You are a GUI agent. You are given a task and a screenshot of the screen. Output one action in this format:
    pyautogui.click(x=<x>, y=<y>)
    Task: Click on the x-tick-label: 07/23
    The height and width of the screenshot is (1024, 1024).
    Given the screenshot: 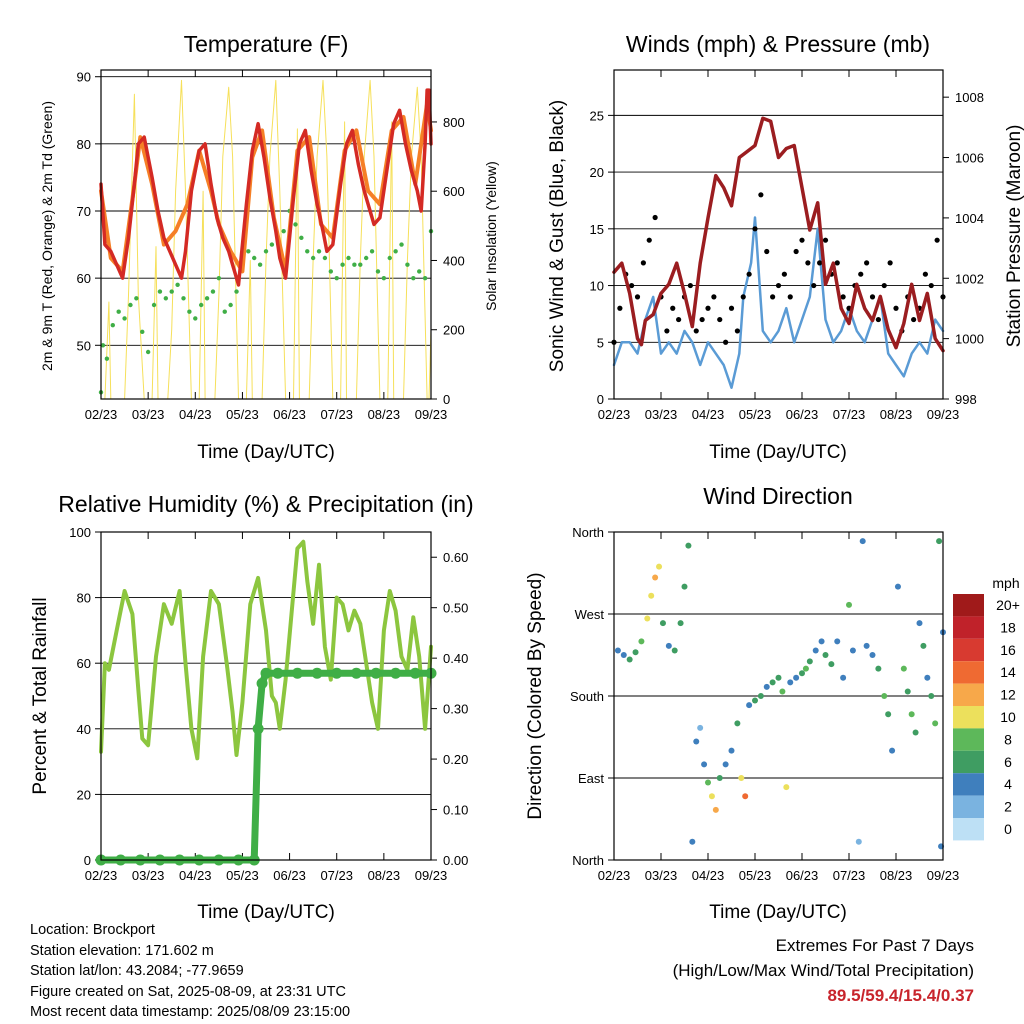 What is the action you would take?
    pyautogui.click(x=849, y=875)
    